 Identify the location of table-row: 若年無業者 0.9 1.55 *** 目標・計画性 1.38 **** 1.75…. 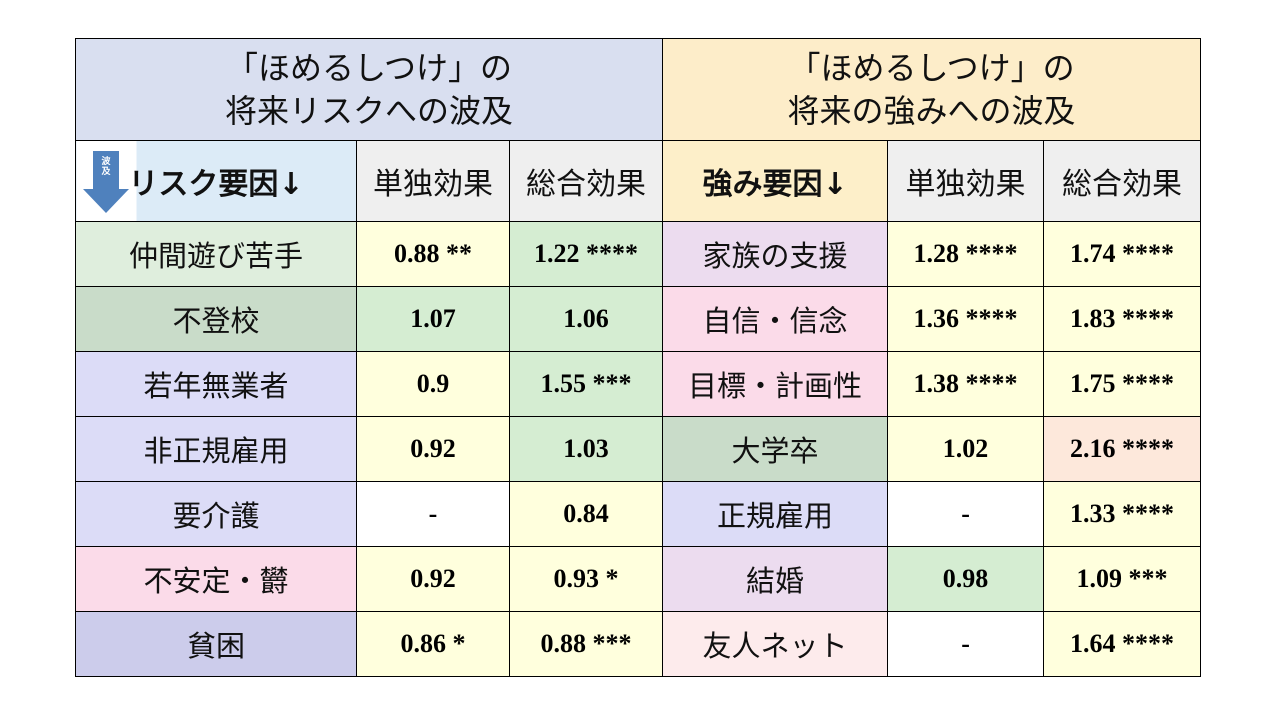
(638, 384).